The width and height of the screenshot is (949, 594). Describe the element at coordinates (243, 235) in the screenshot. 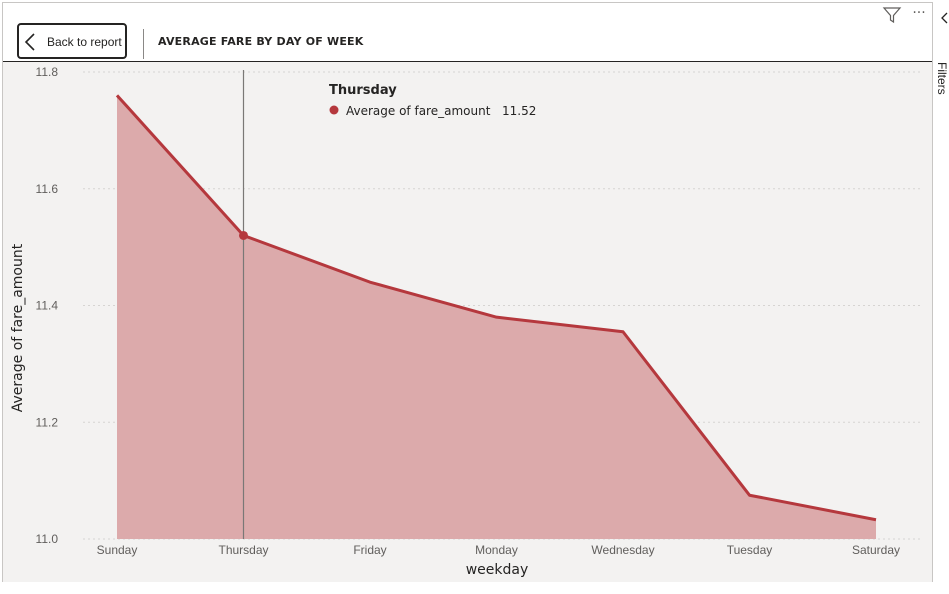

I see `data-point-highlight` at that location.